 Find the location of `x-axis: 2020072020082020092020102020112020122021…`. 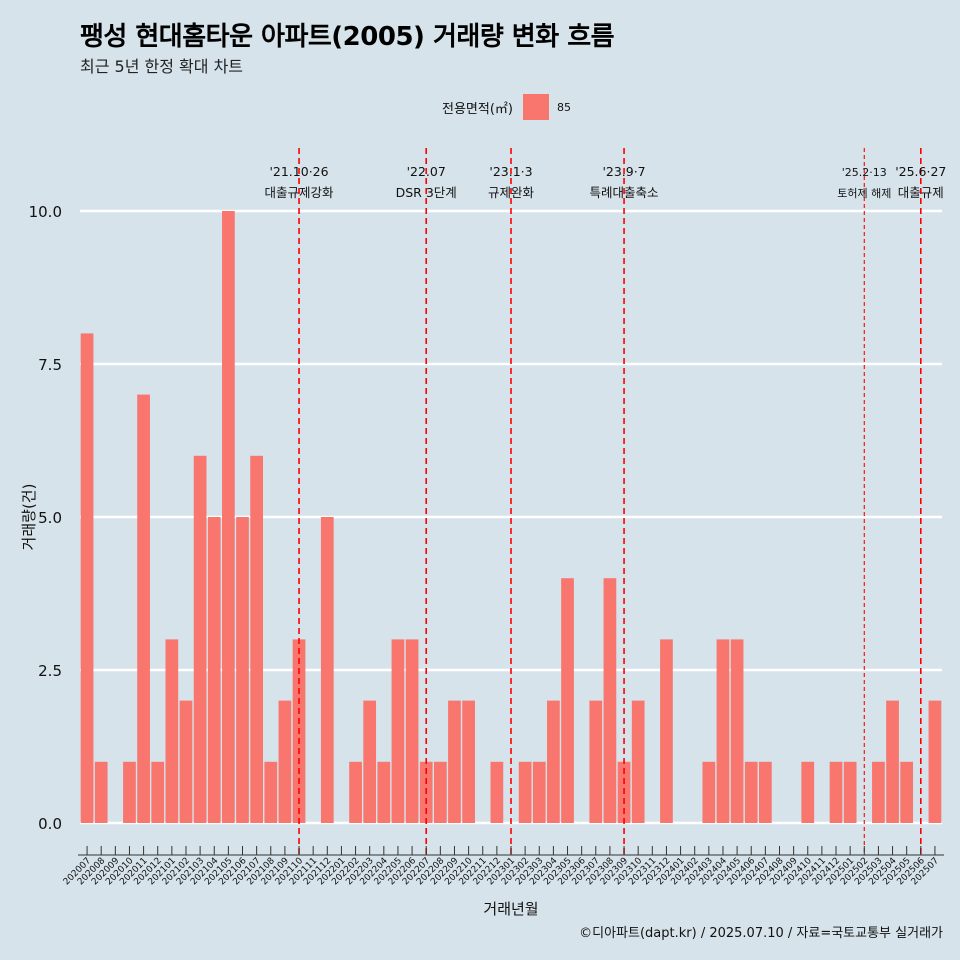

x-axis: 2020072020082020092020102020112020122021… is located at coordinates (503, 866).